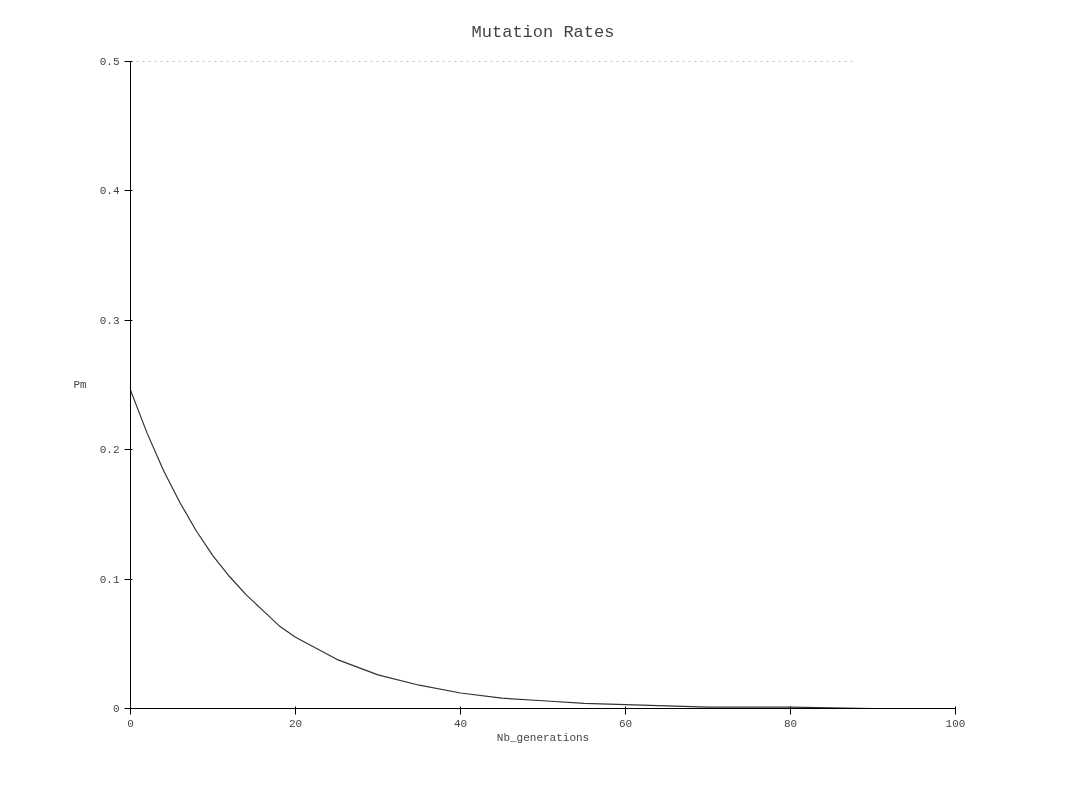 This screenshot has width=1091, height=794. What do you see at coordinates (625, 723) in the screenshot?
I see `x-tick-label: 60` at bounding box center [625, 723].